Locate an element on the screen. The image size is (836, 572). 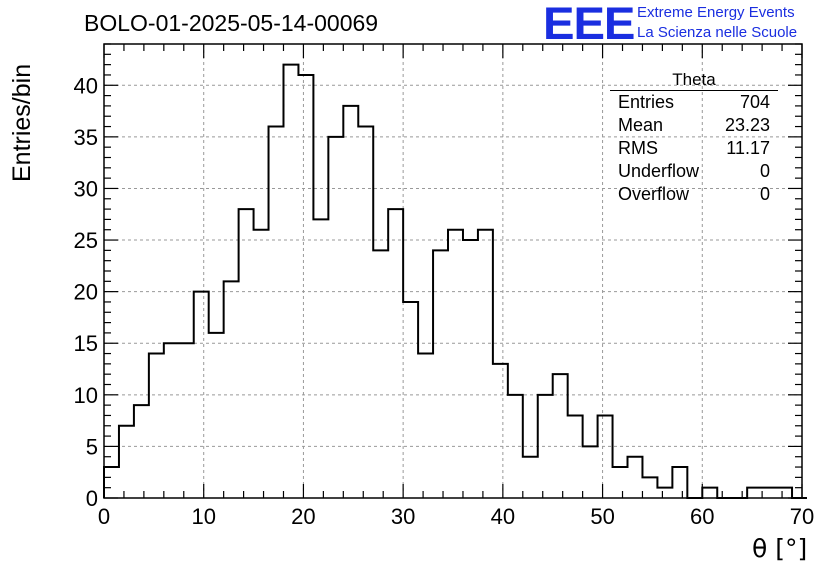
stats-row-entries: Entries 704 is located at coordinates (694, 102).